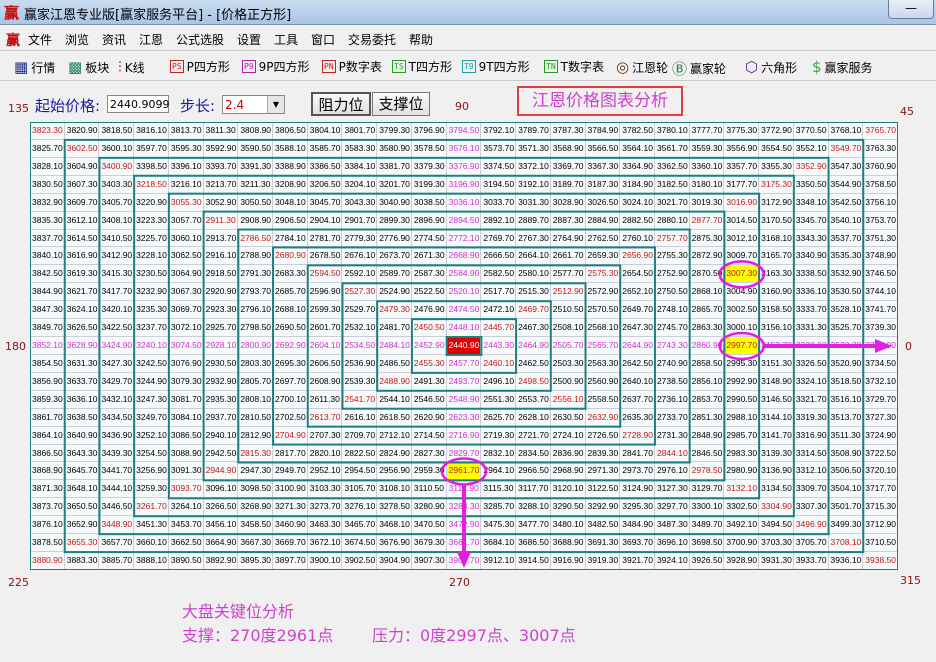  What do you see at coordinates (568, 184) in the screenshot?
I see `price-cell: 3189.70` at bounding box center [568, 184].